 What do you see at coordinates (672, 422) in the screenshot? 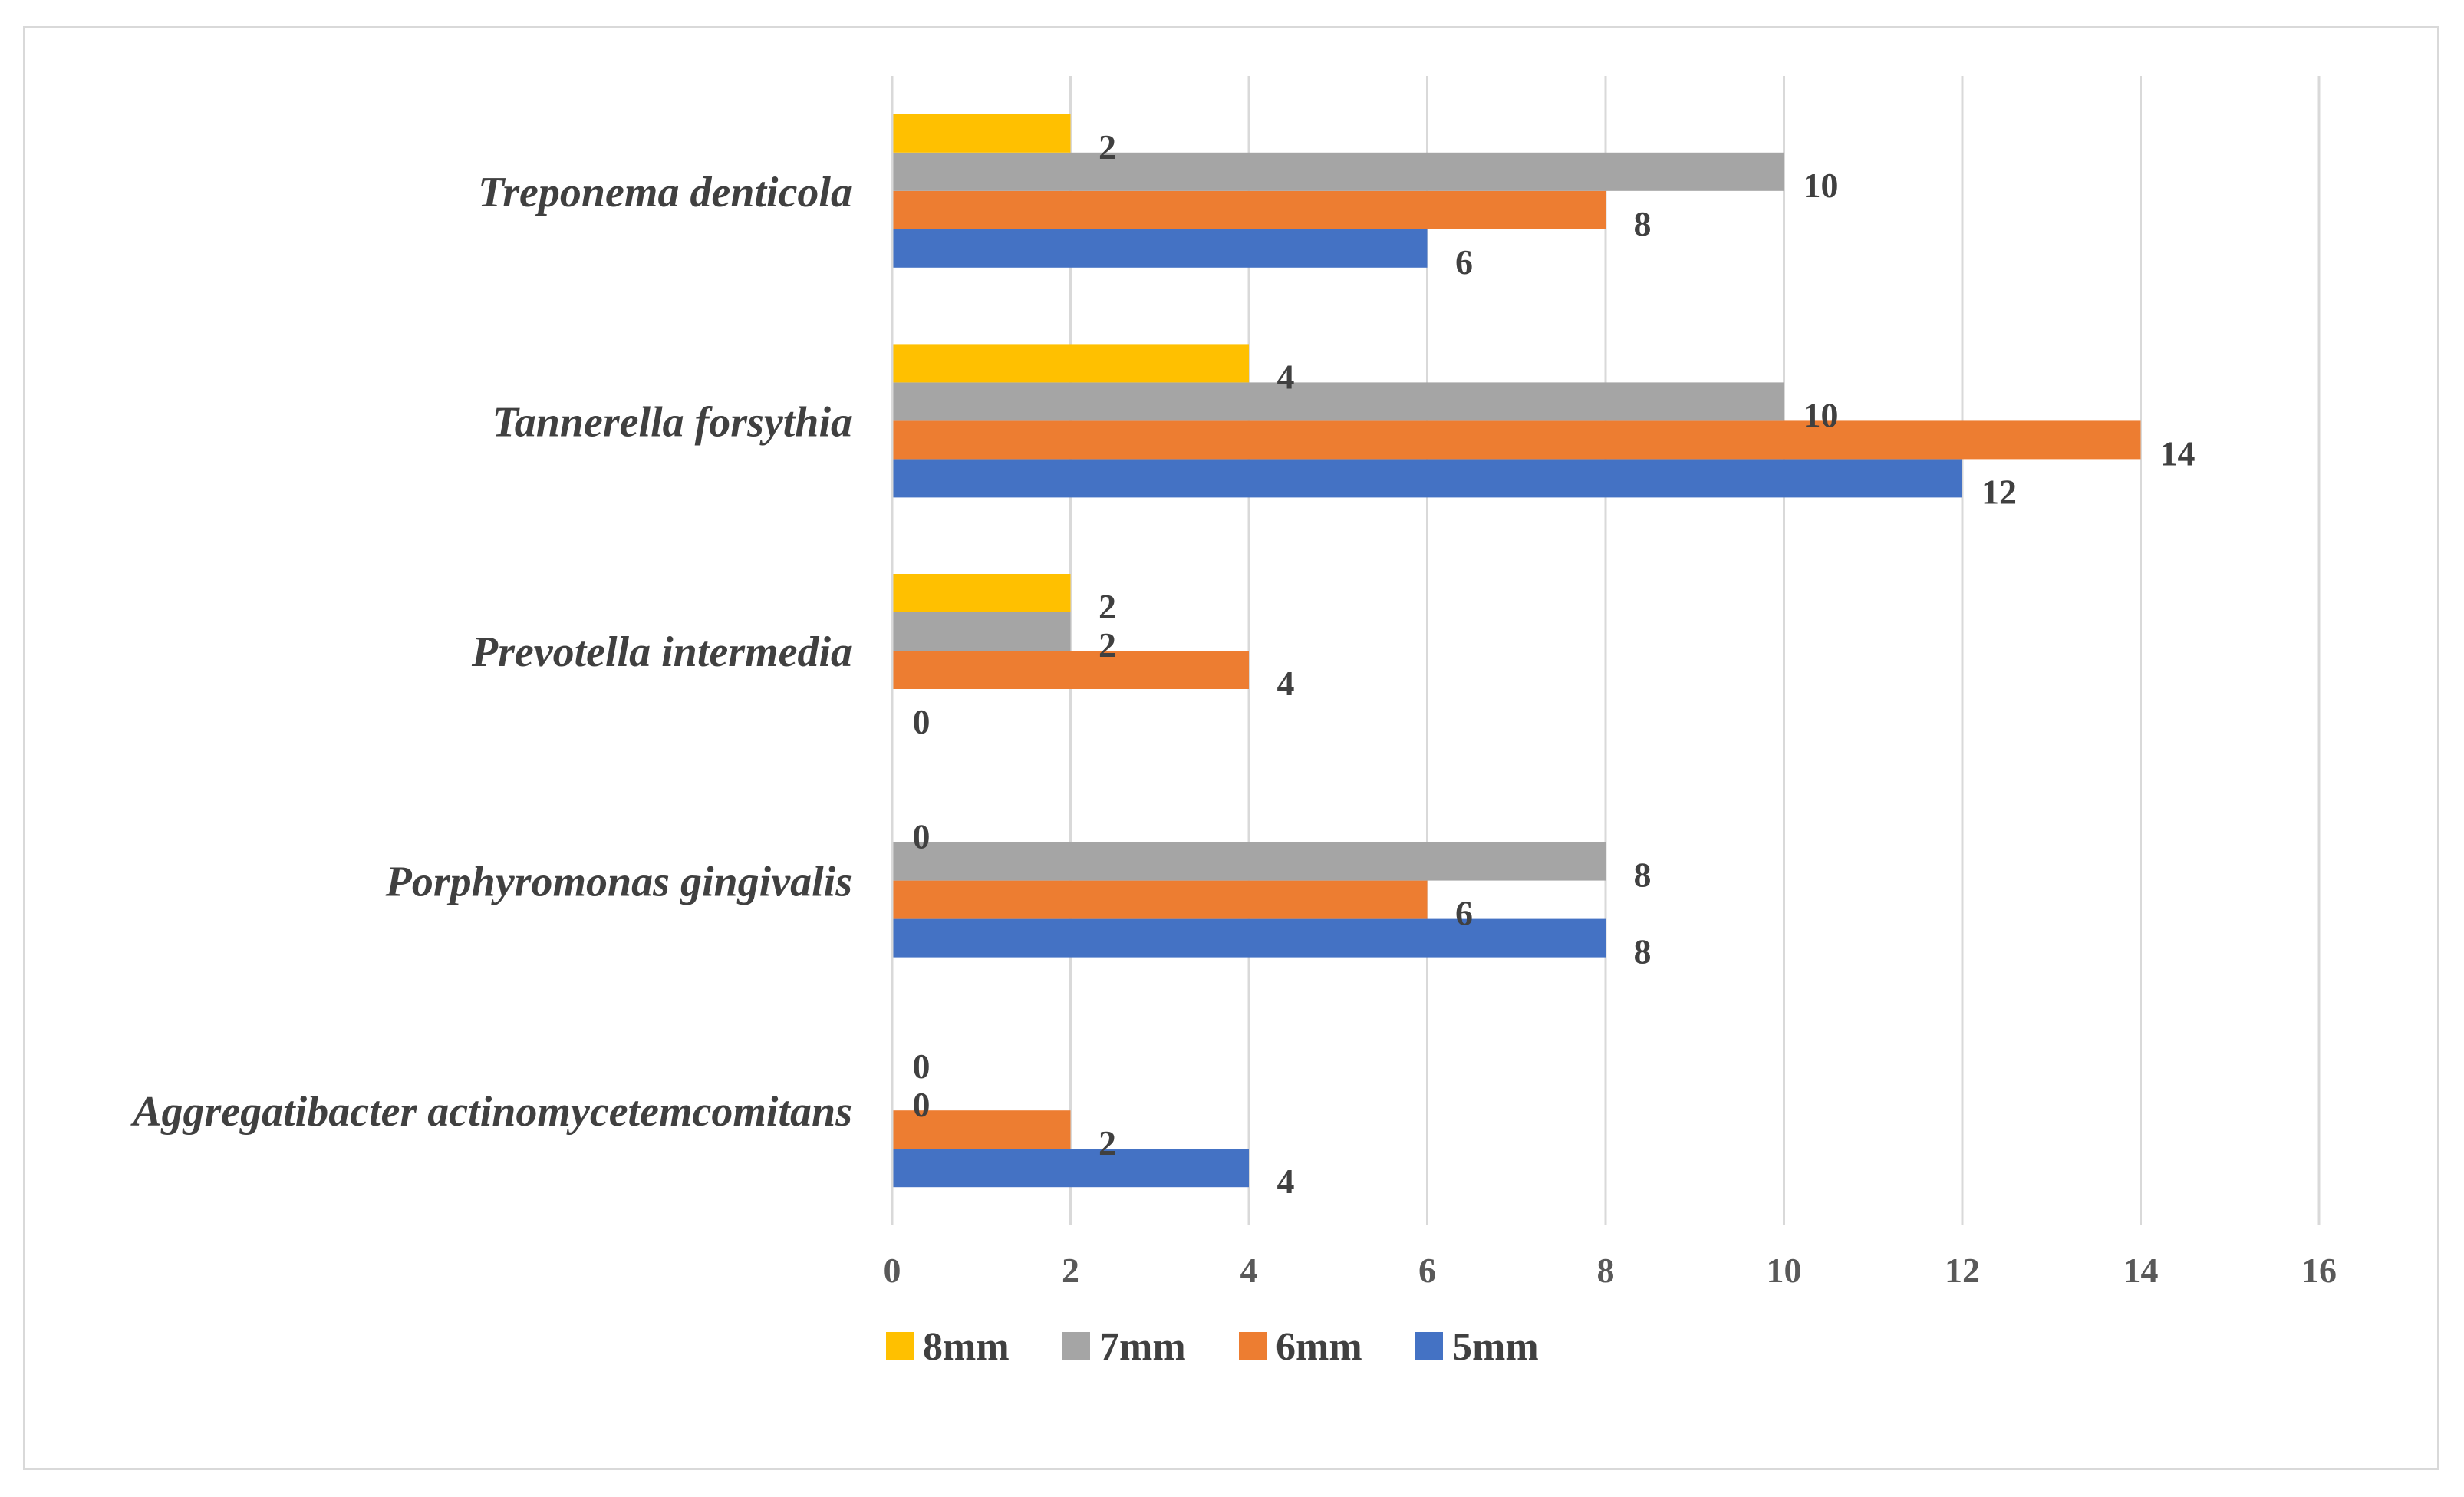
I see `category-label: Tannerella forsythia` at bounding box center [672, 422].